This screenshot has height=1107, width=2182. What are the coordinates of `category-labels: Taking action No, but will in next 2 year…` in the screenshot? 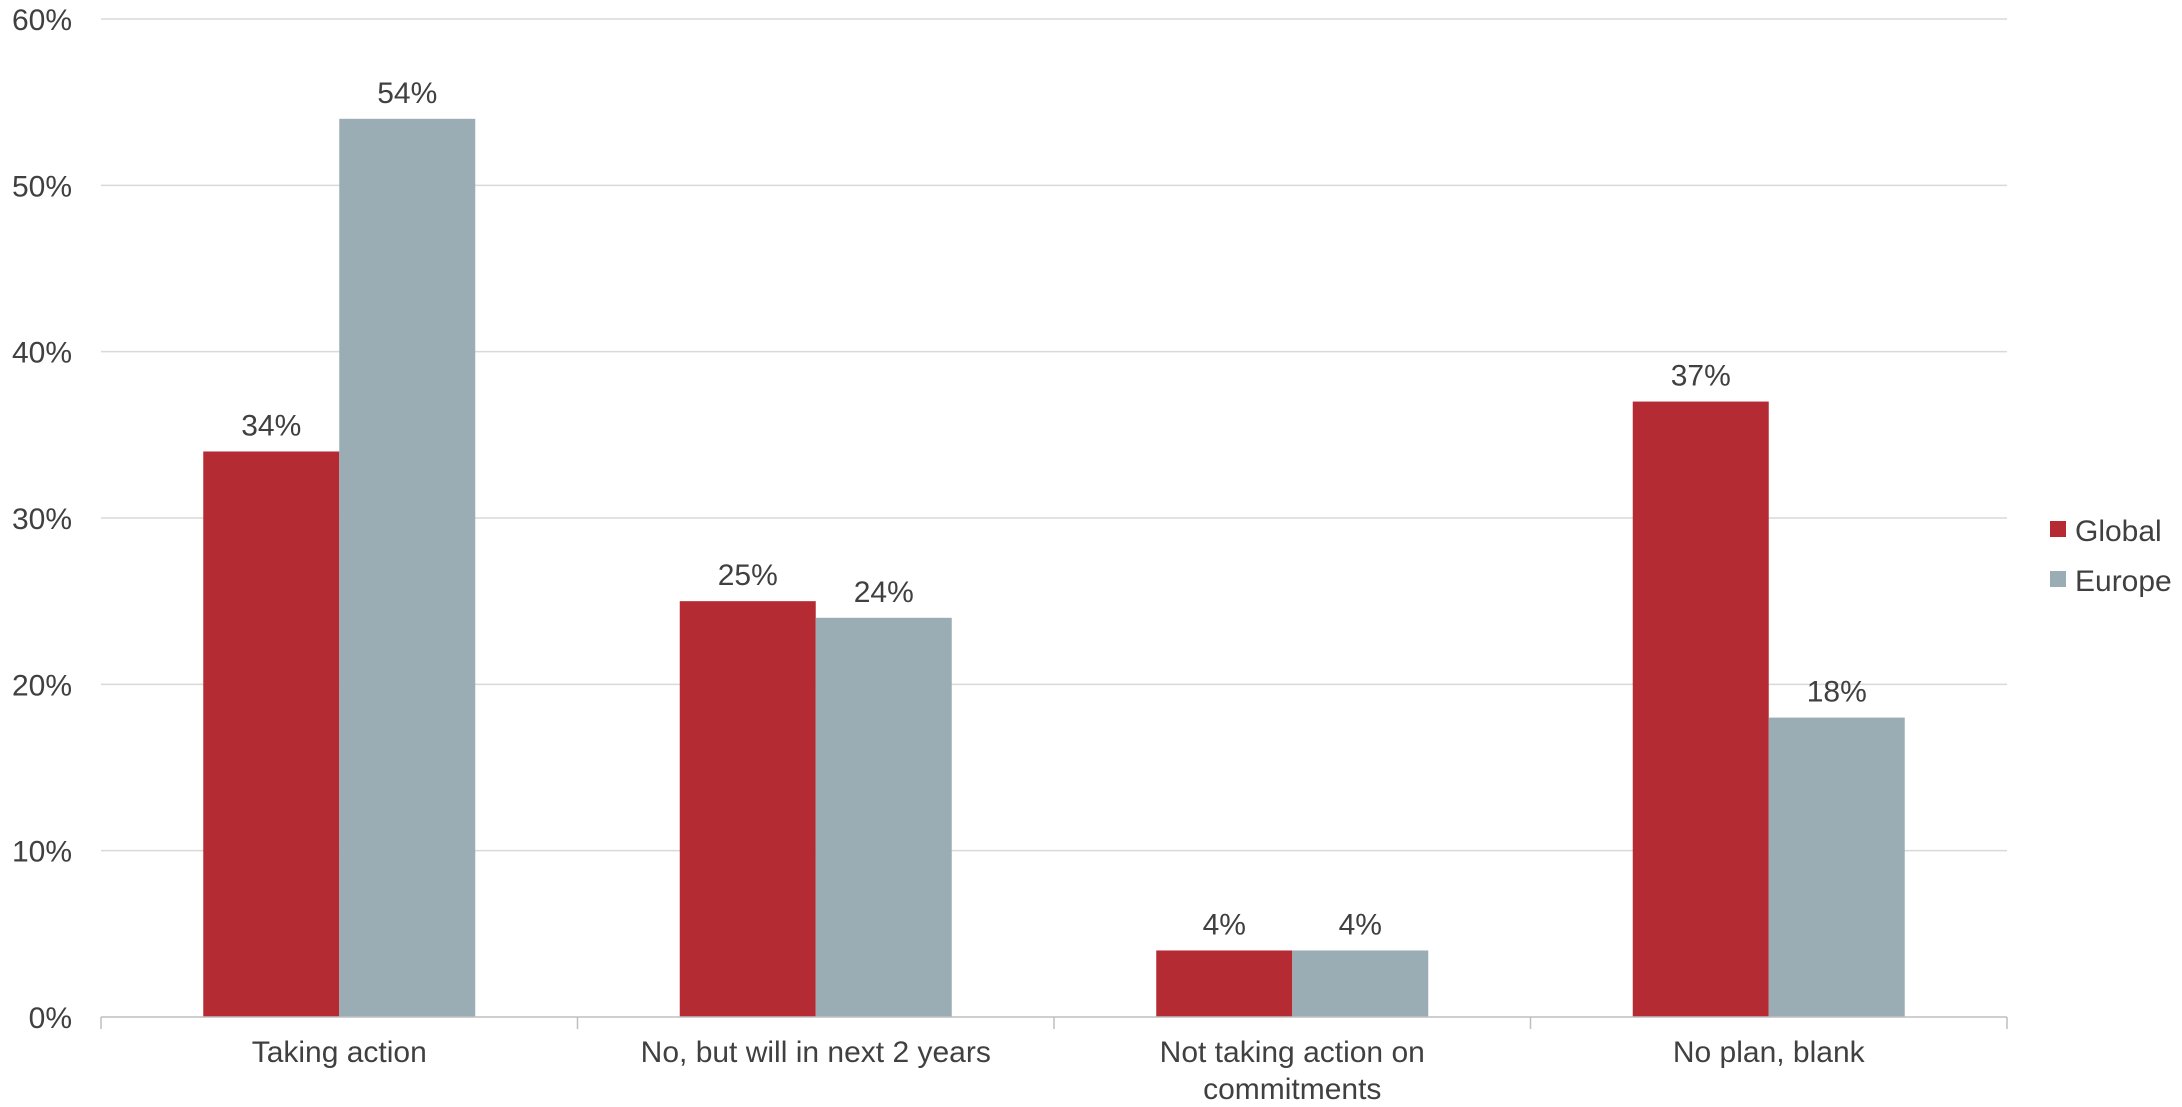 It's located at (1059, 1071).